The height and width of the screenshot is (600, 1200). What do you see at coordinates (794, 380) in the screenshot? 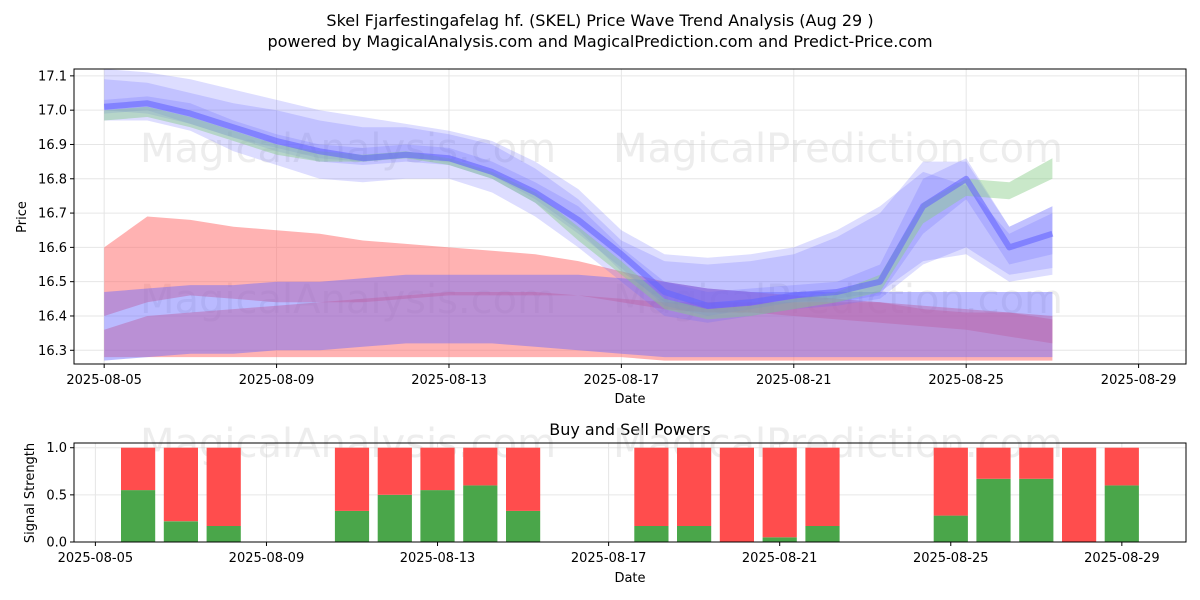
I see `price-x-tick-label: 2025-08-21` at bounding box center [794, 380].